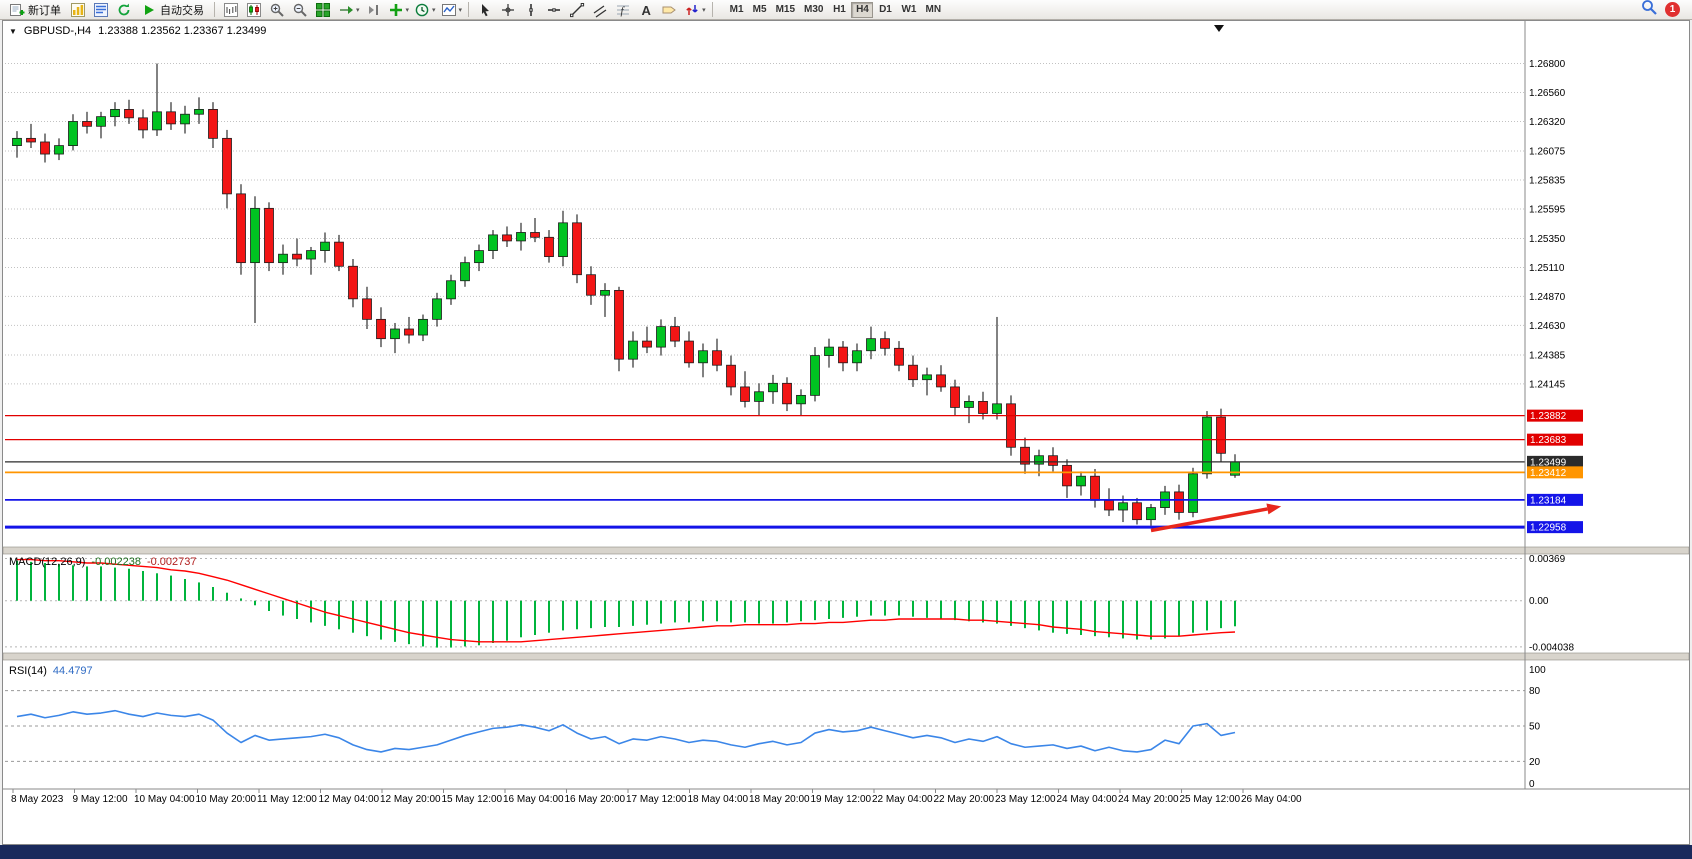 The image size is (1692, 859). I want to click on new-order-button: 新订单, so click(35, 10).